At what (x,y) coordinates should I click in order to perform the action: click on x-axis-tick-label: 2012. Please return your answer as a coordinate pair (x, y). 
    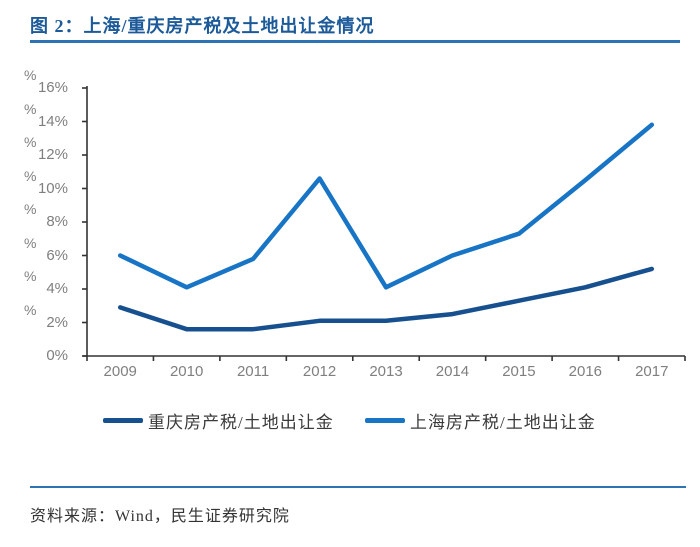
    Looking at the image, I should click on (319, 371).